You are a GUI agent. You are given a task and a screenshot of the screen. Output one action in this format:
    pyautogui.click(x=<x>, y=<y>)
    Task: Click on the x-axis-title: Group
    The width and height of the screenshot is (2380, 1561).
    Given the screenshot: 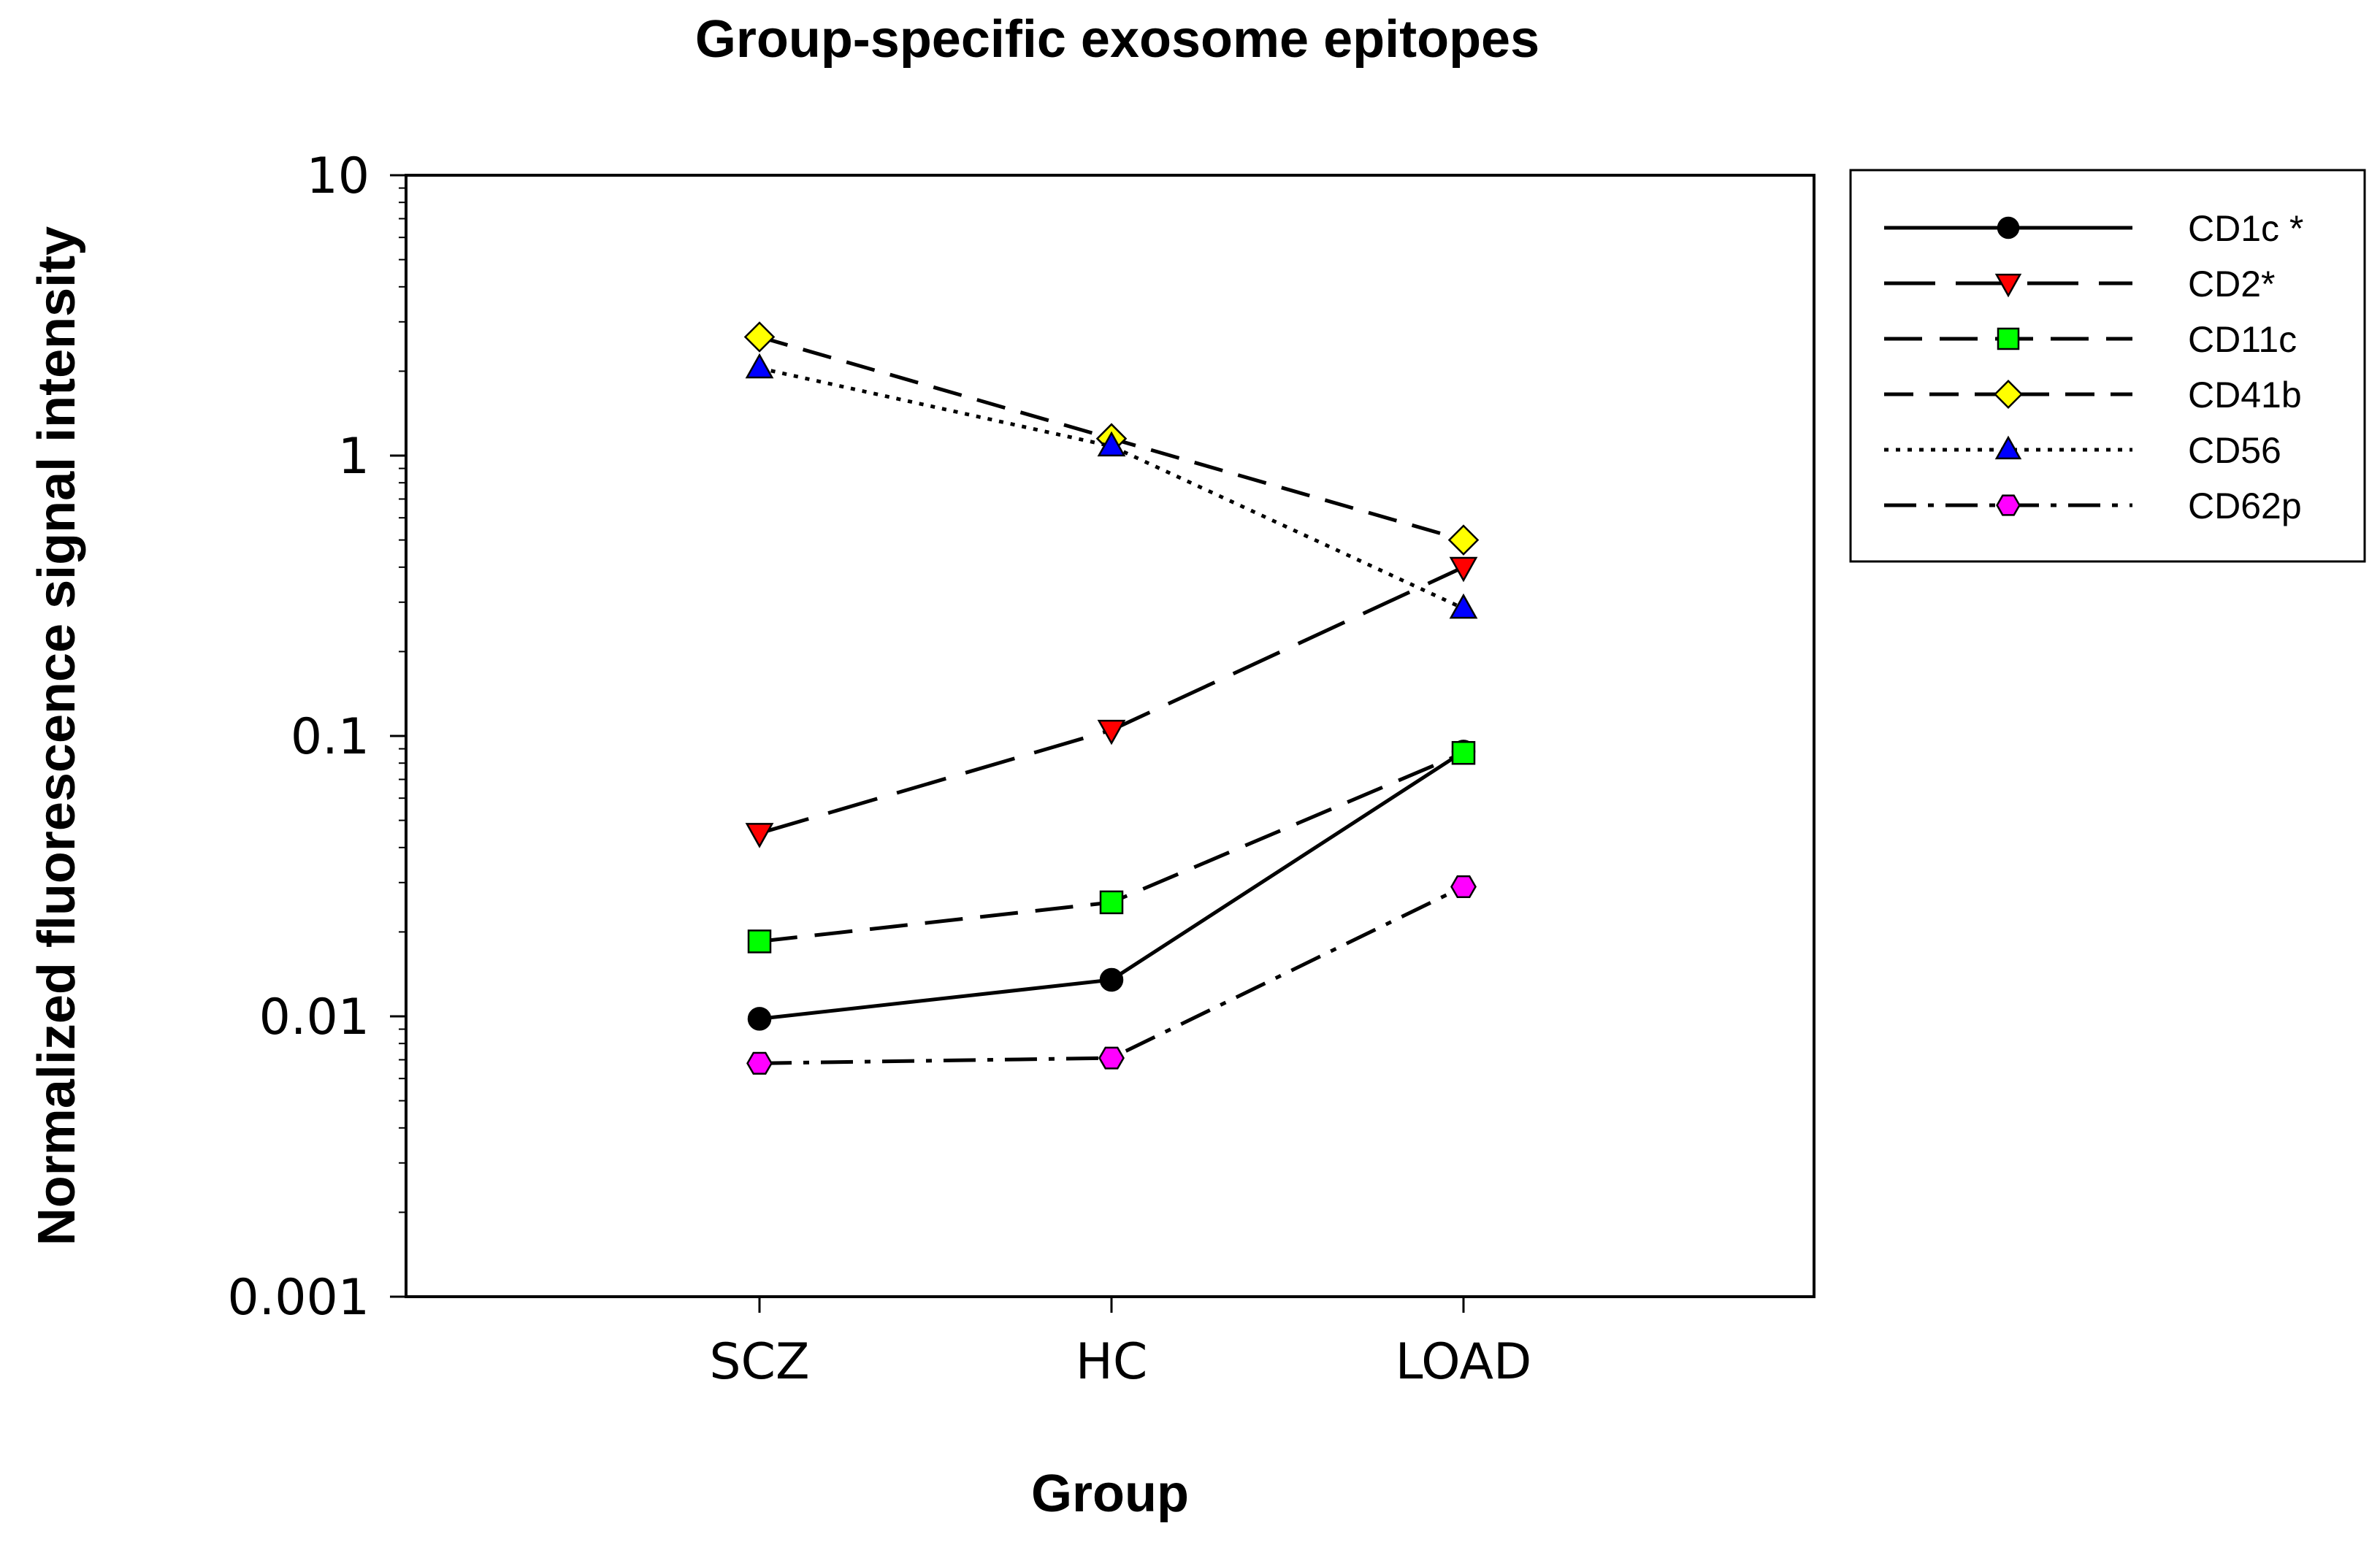 What is the action you would take?
    pyautogui.click(x=1110, y=1494)
    